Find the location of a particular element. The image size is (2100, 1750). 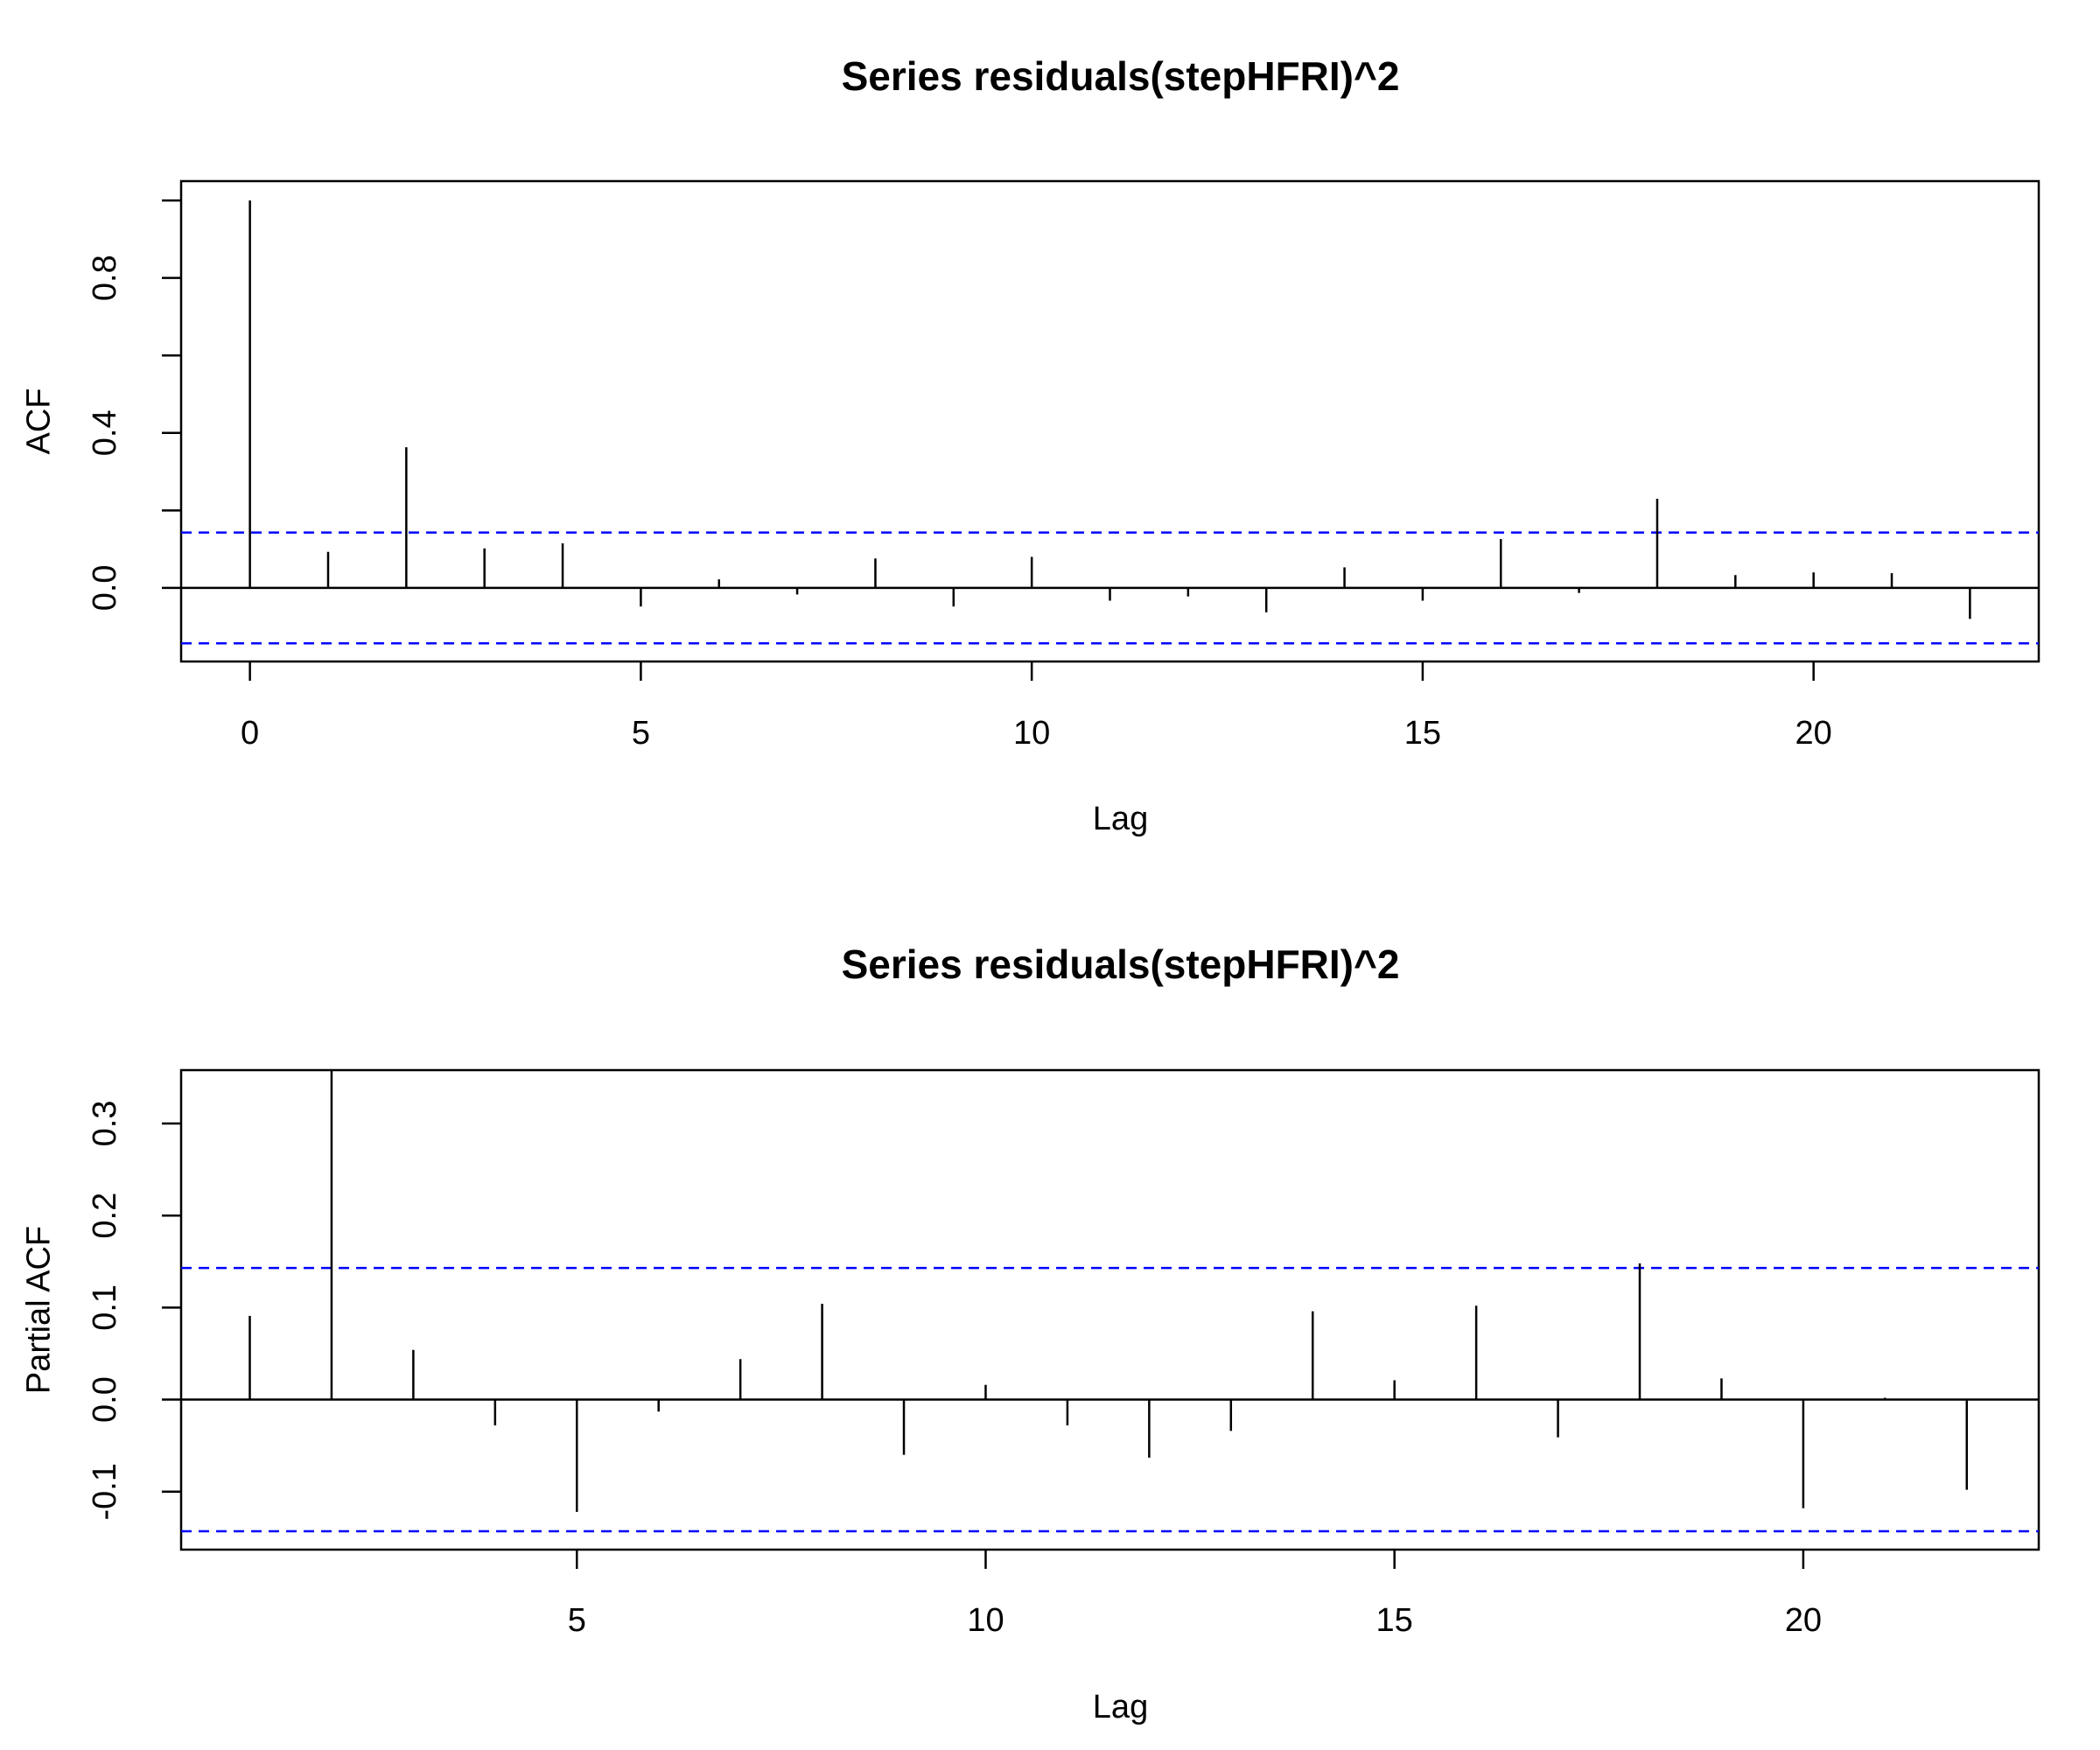

y-axis-title: Partial ACF is located at coordinates (38, 1310).